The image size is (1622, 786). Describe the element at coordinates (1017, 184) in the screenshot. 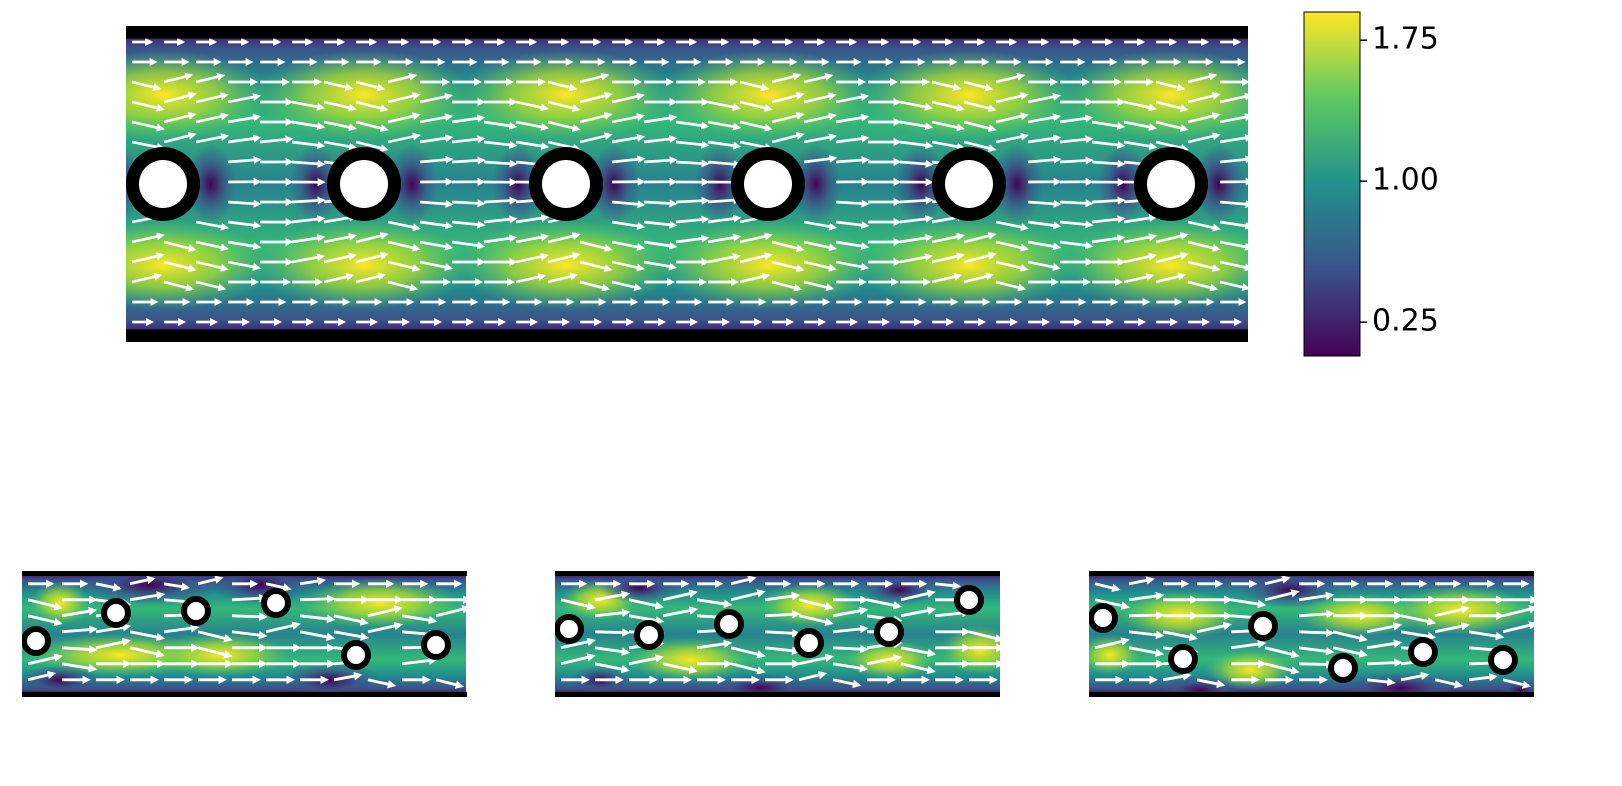

I see `low-speed-region` at that location.